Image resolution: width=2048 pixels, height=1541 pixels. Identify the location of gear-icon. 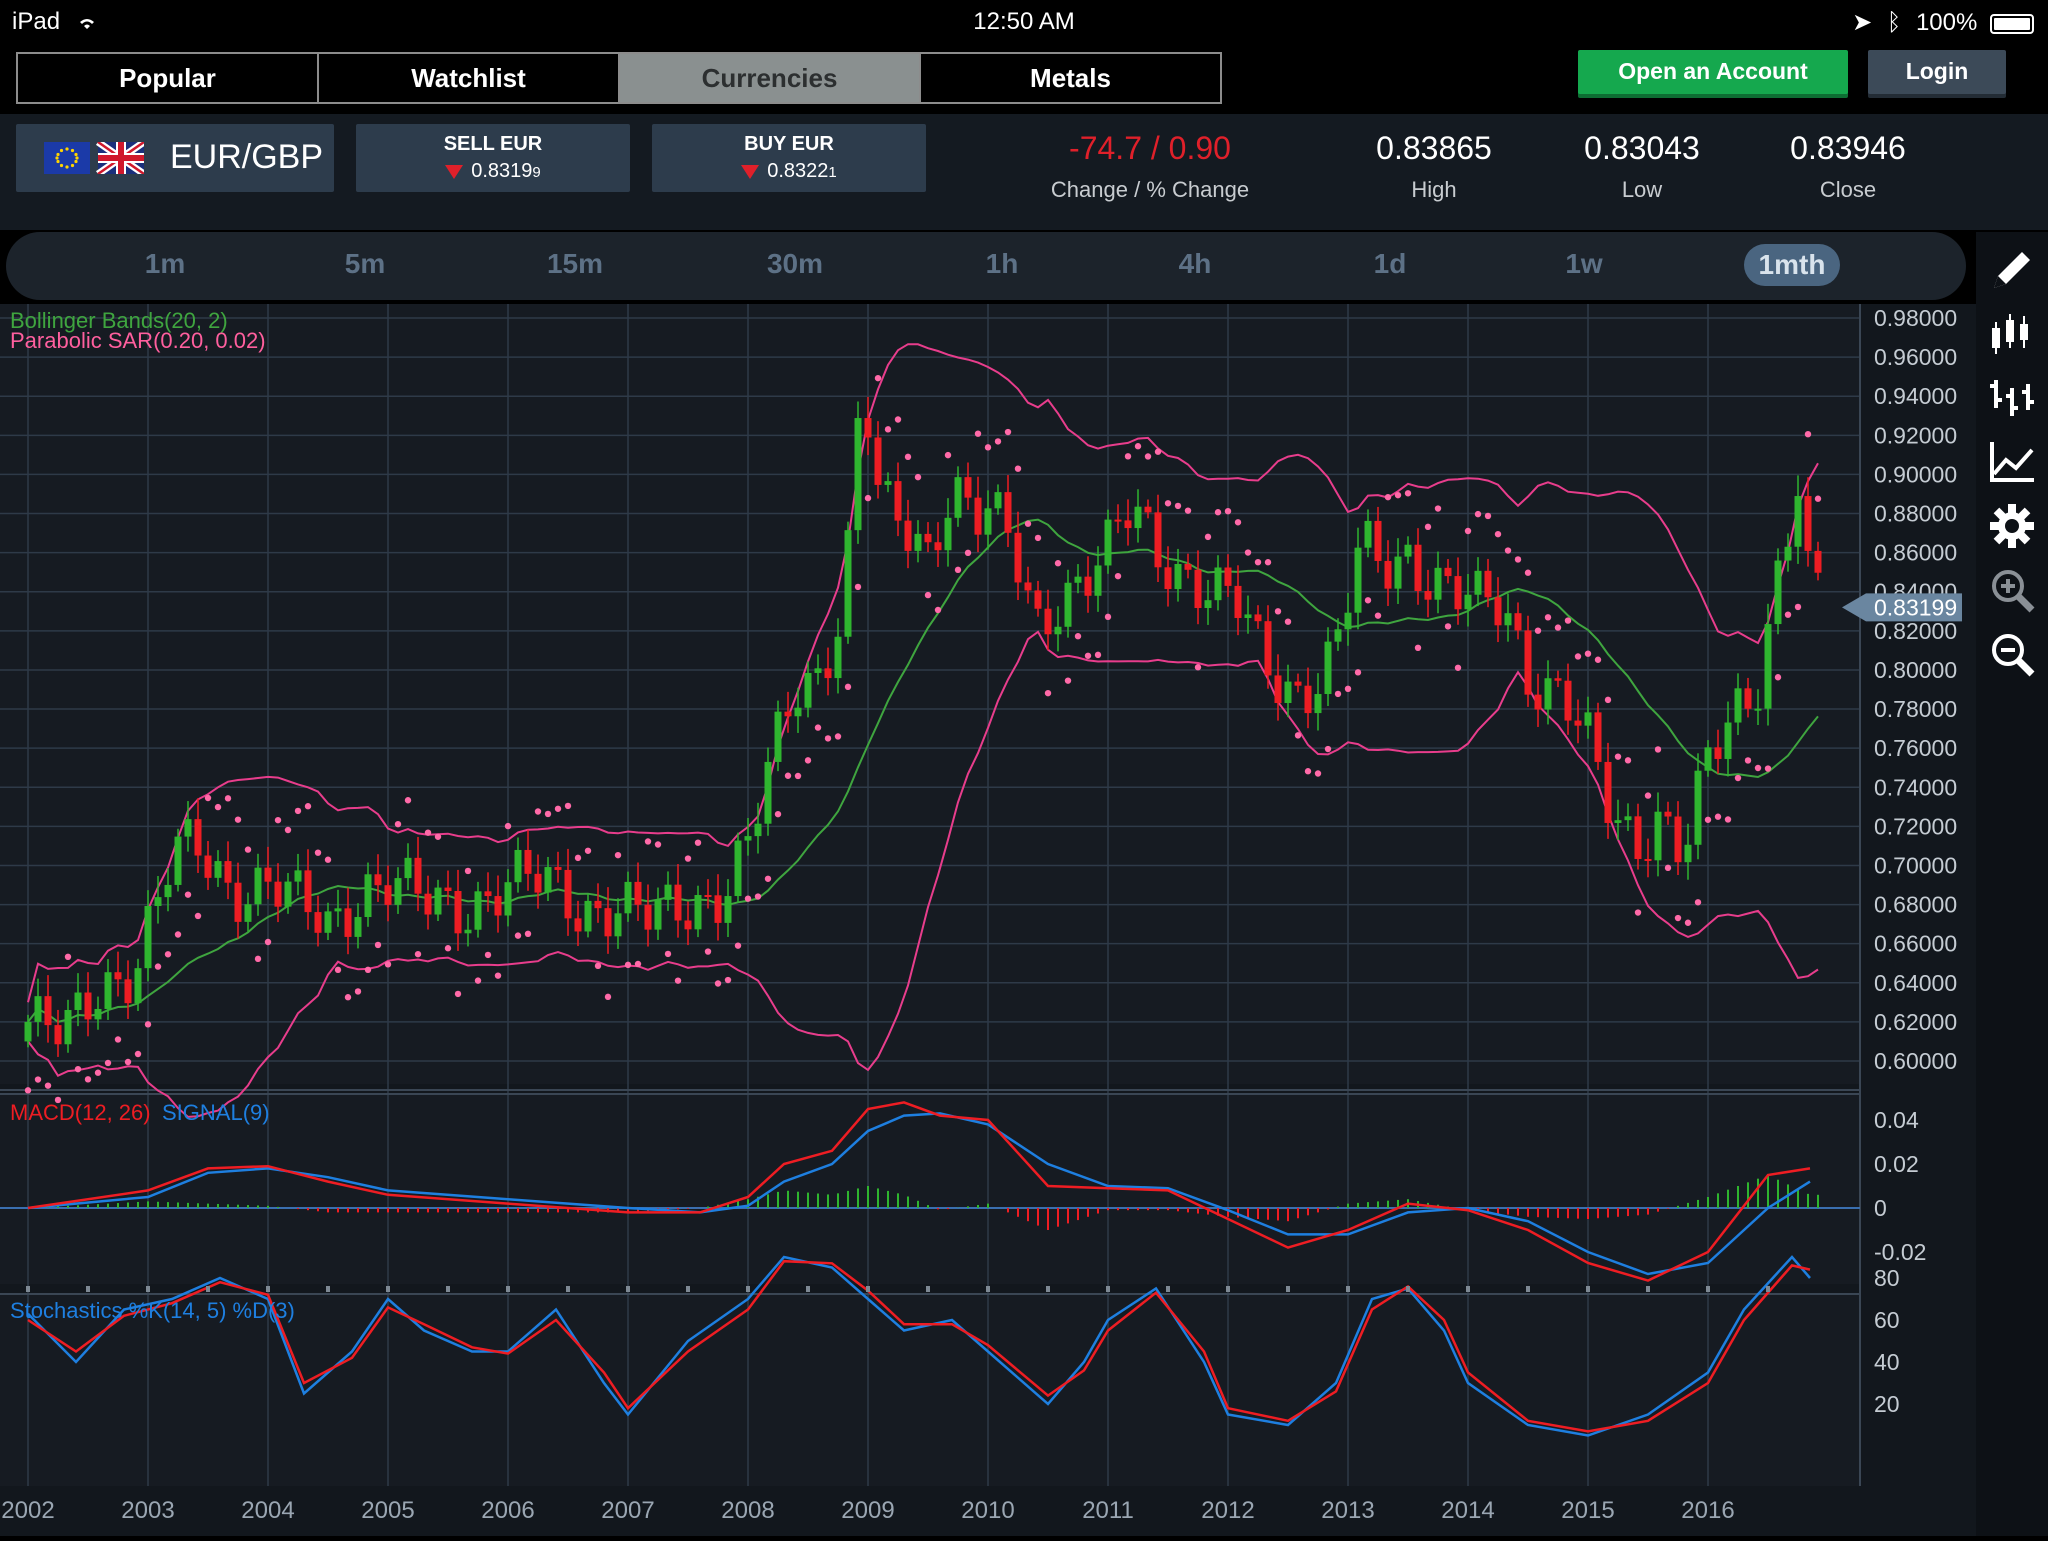
(2012, 526).